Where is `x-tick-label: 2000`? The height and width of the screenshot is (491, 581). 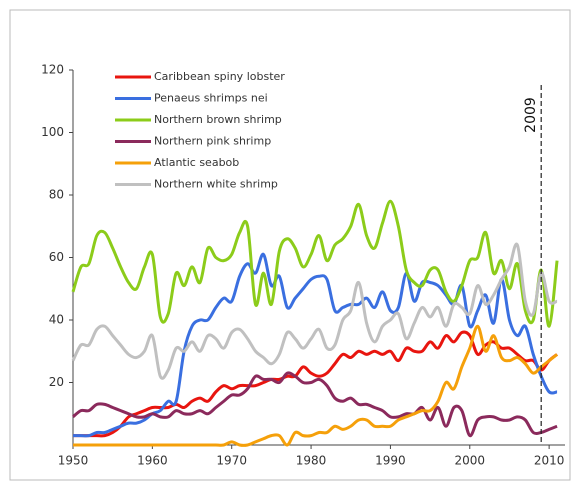
x-tick-label: 2000 is located at coordinates (470, 461).